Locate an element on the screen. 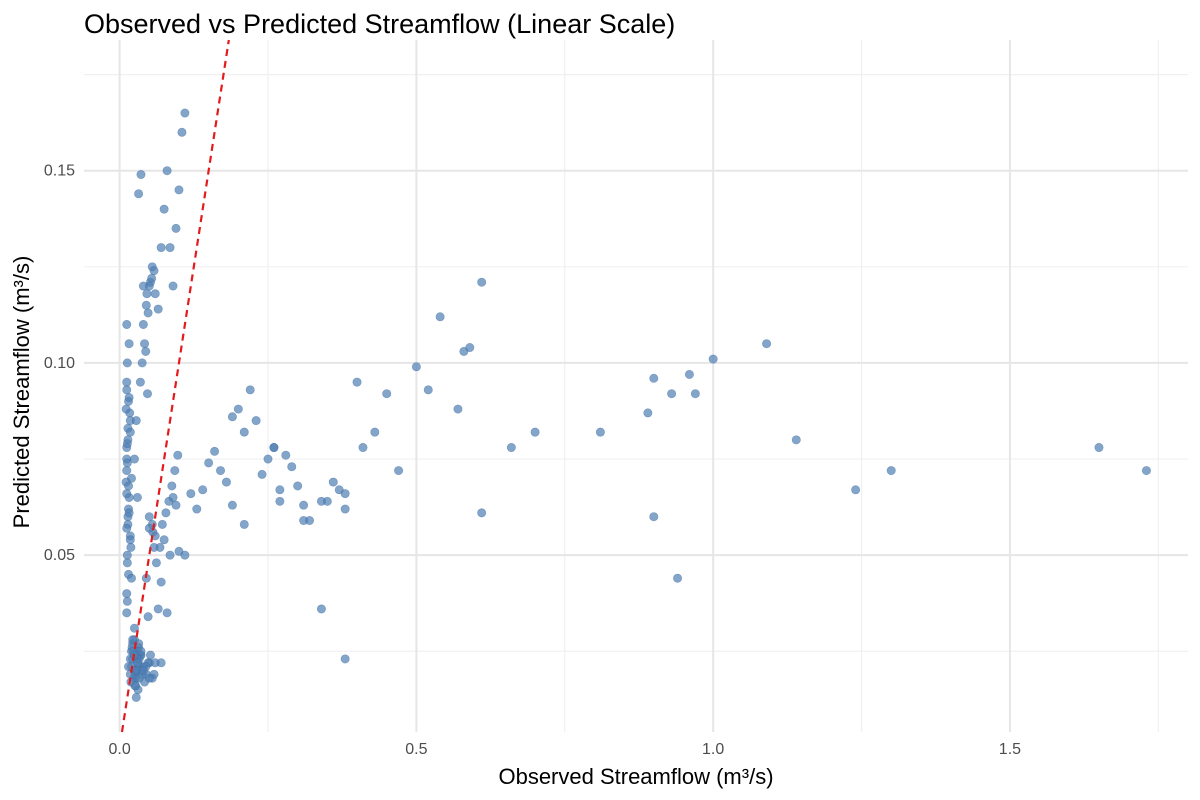 The width and height of the screenshot is (1200, 800). x-tick-label: 0.0 is located at coordinates (119, 749).